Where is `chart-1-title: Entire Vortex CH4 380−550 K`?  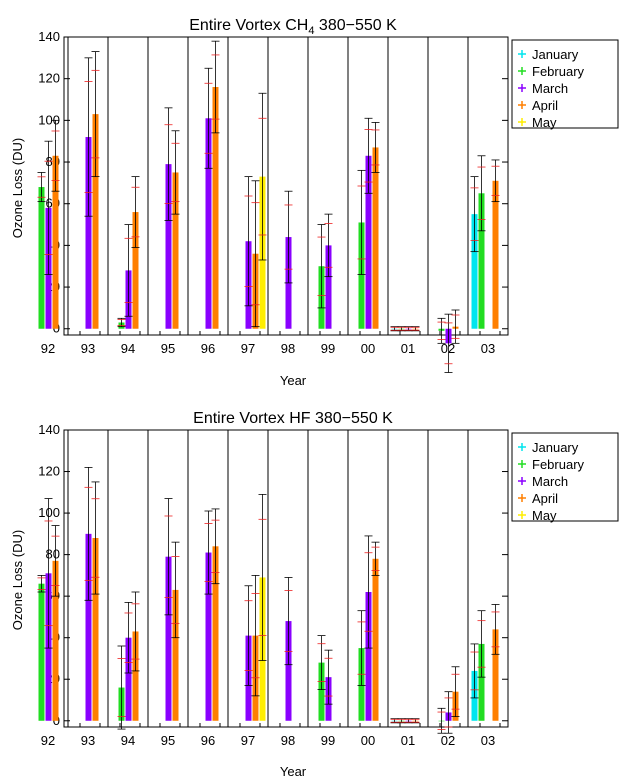 chart-1-title: Entire Vortex CH4 380−550 K is located at coordinates (293, 27).